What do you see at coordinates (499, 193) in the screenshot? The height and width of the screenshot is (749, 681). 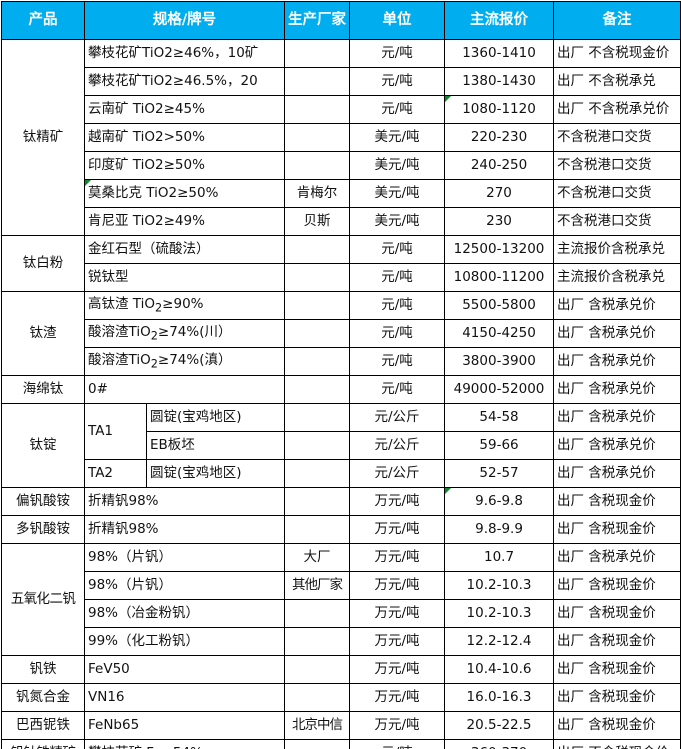 I see `price-cell: 270` at bounding box center [499, 193].